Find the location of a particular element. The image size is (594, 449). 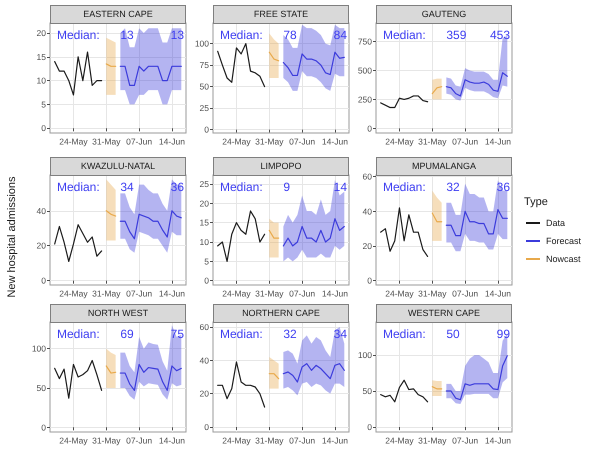

y-axis-title: New hospital admissions is located at coordinates (12, 237).